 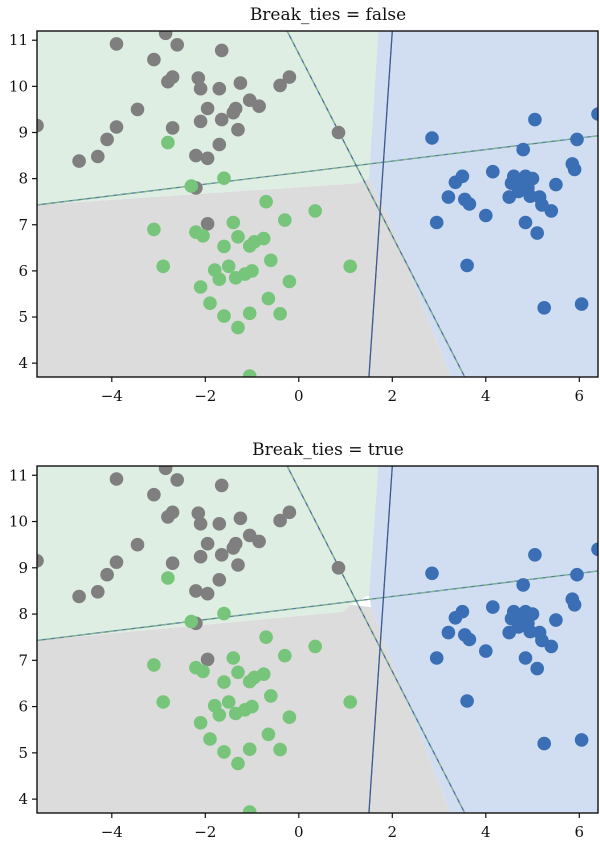 I want to click on boundary-line-dash-1-top, so click(x=317, y=170).